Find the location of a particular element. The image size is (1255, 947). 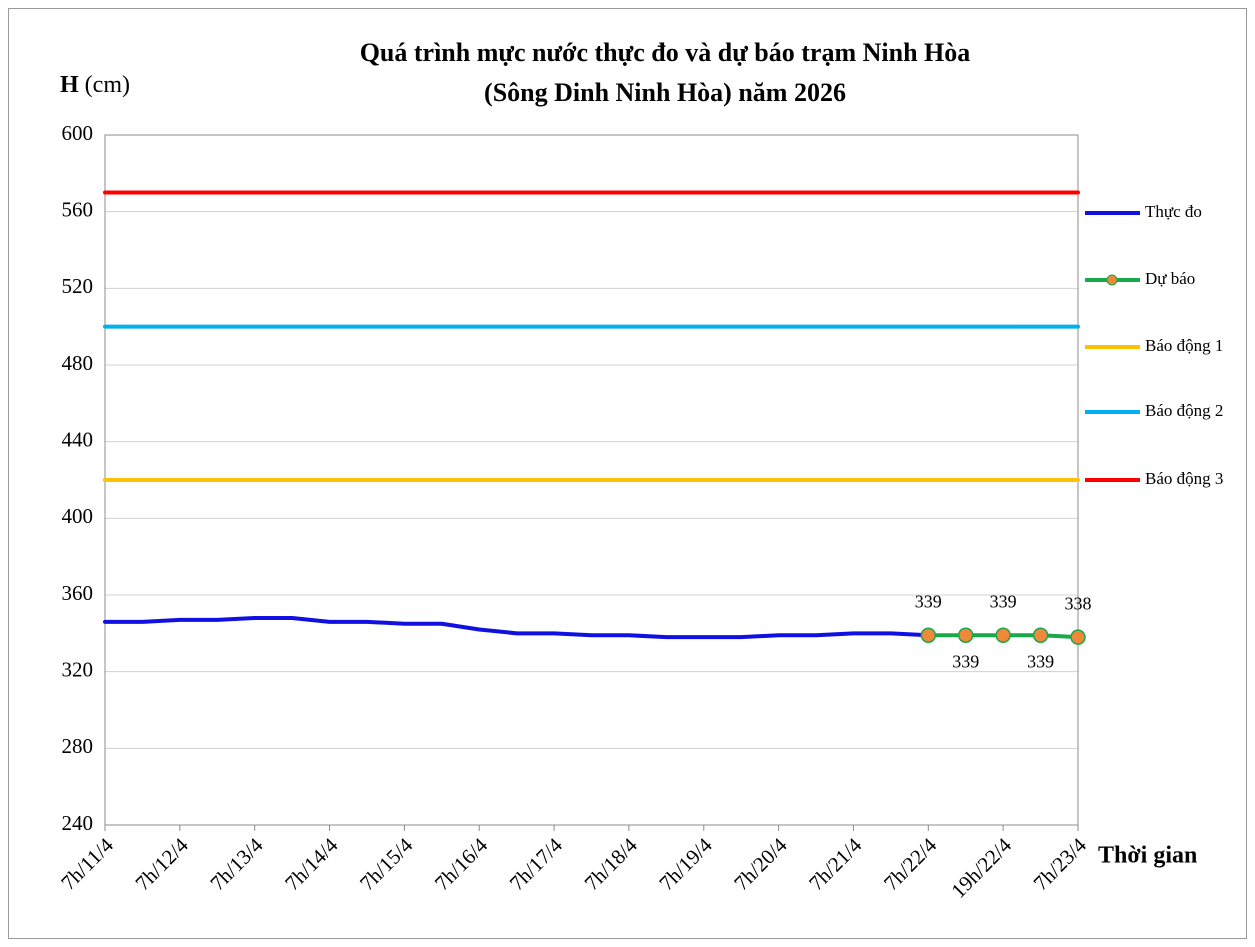

y-tick-label: 360 is located at coordinates (78, 593).